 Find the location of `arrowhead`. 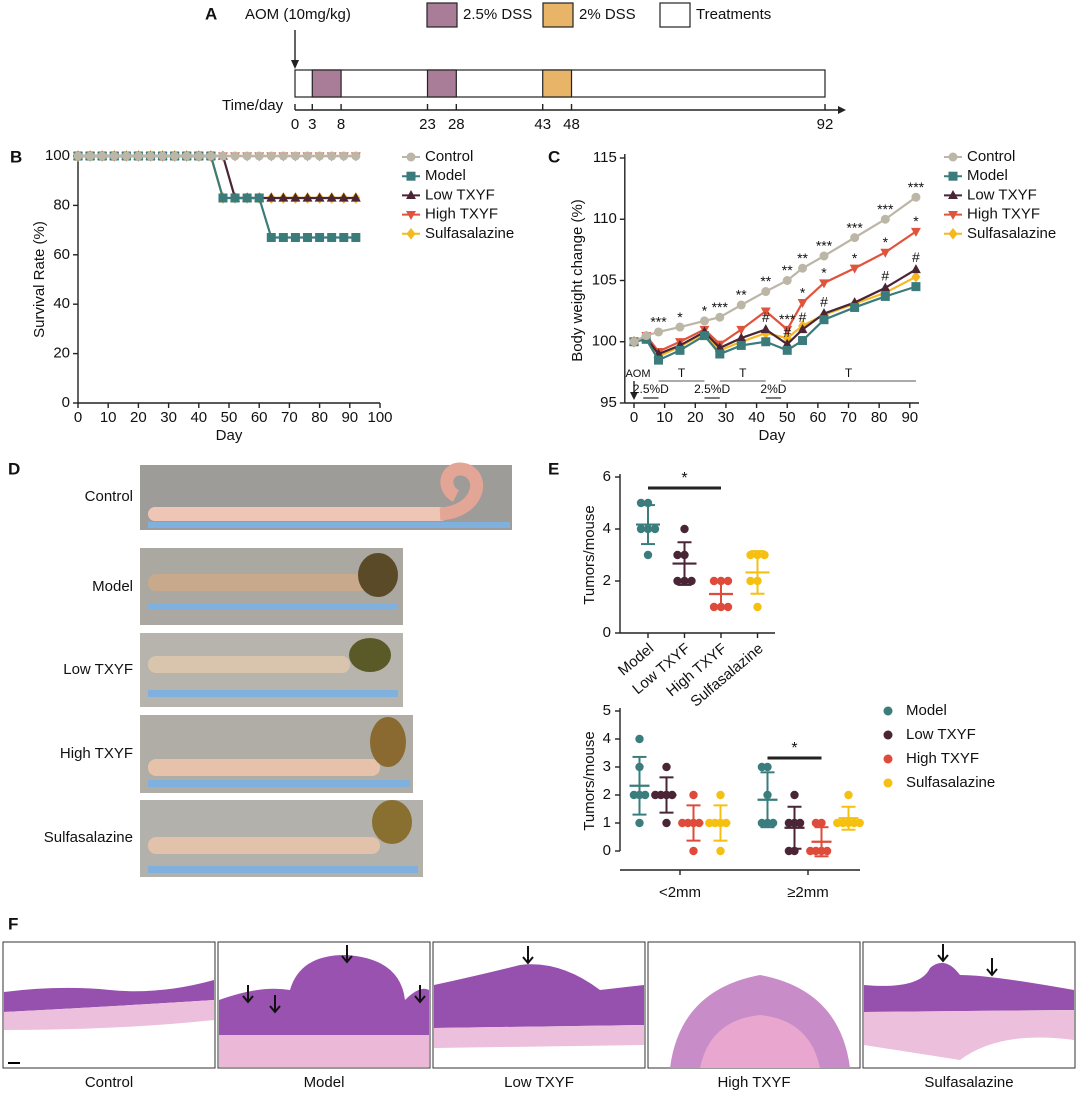

arrowhead is located at coordinates (633, 396).